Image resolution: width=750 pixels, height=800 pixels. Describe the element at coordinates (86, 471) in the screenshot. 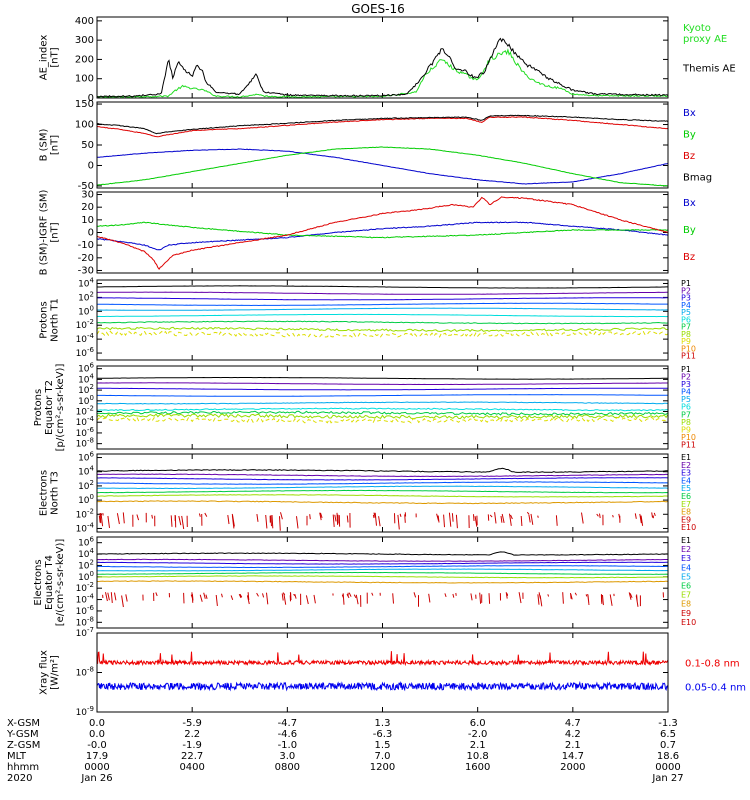

I see `y-tick-label: 104` at that location.